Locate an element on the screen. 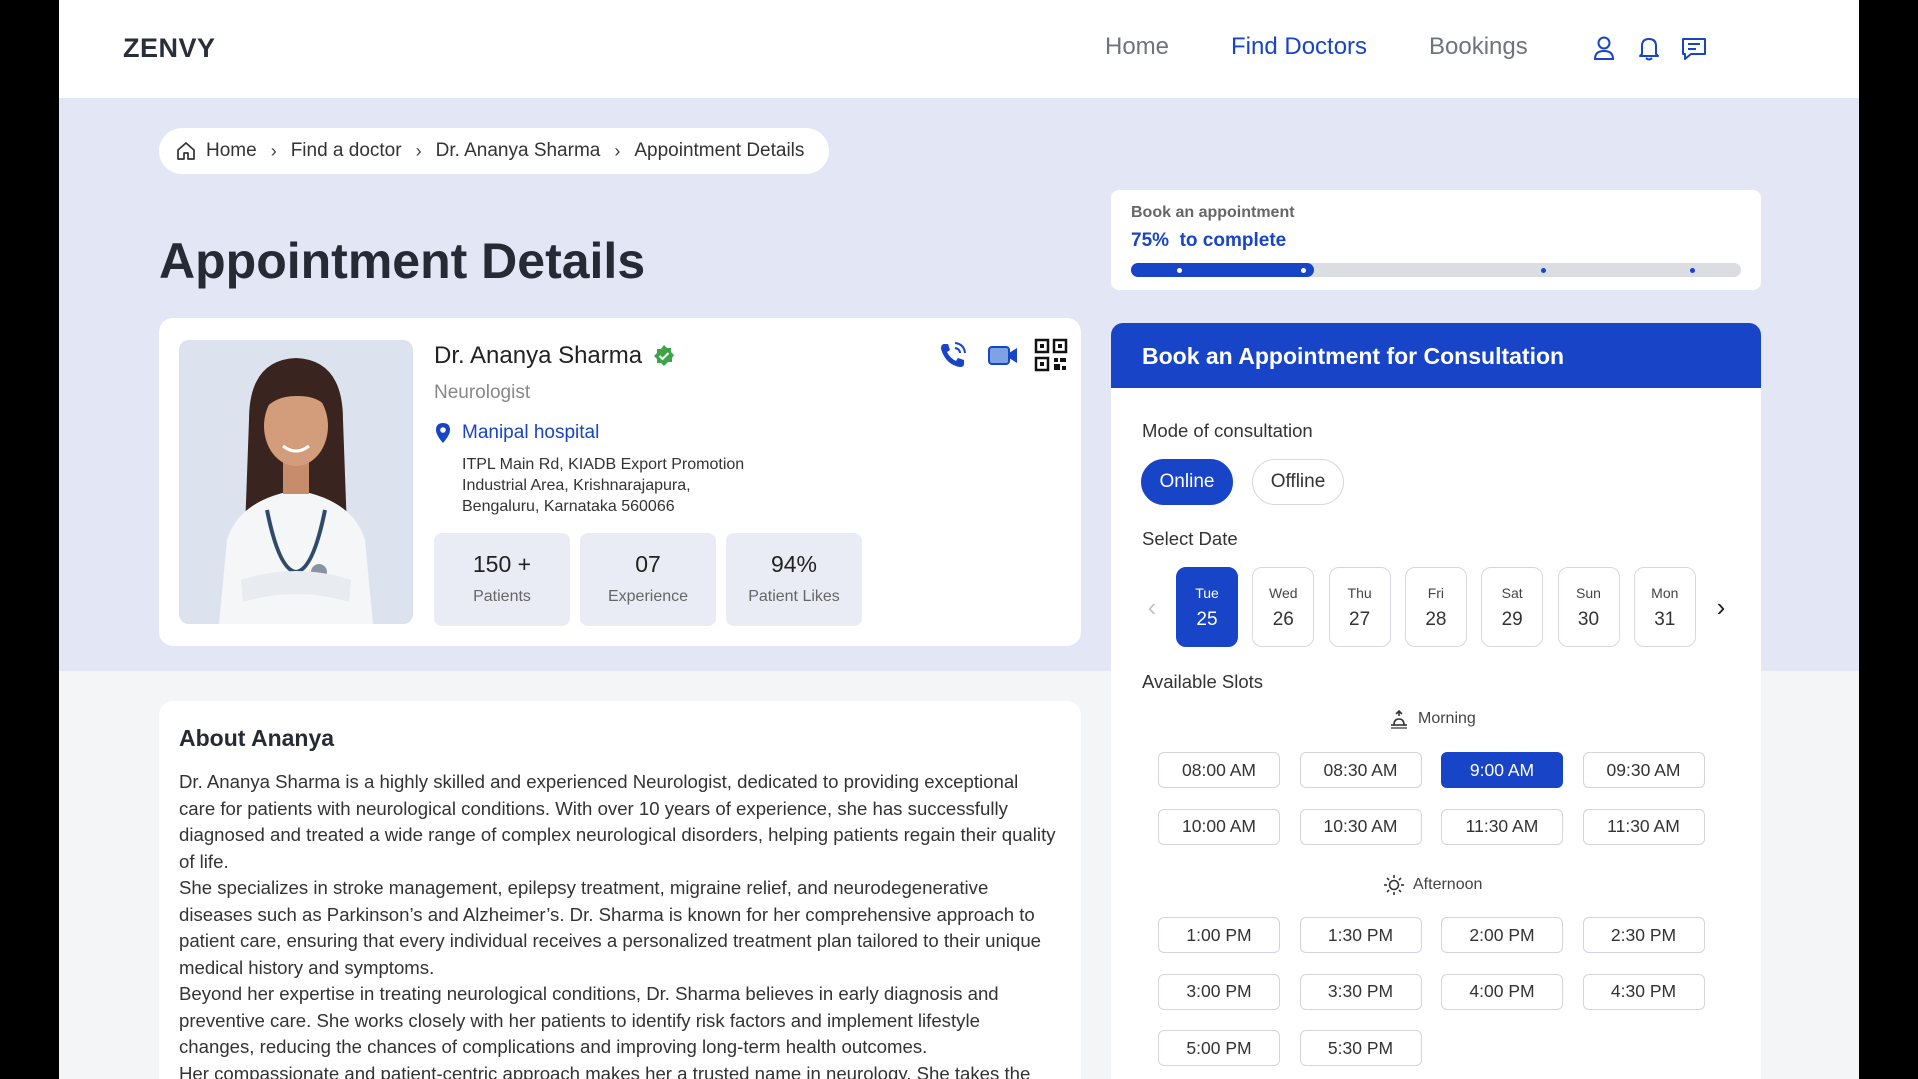 This screenshot has height=1079, width=1918. time-slot-button: 3:00 PM is located at coordinates (1219, 991).